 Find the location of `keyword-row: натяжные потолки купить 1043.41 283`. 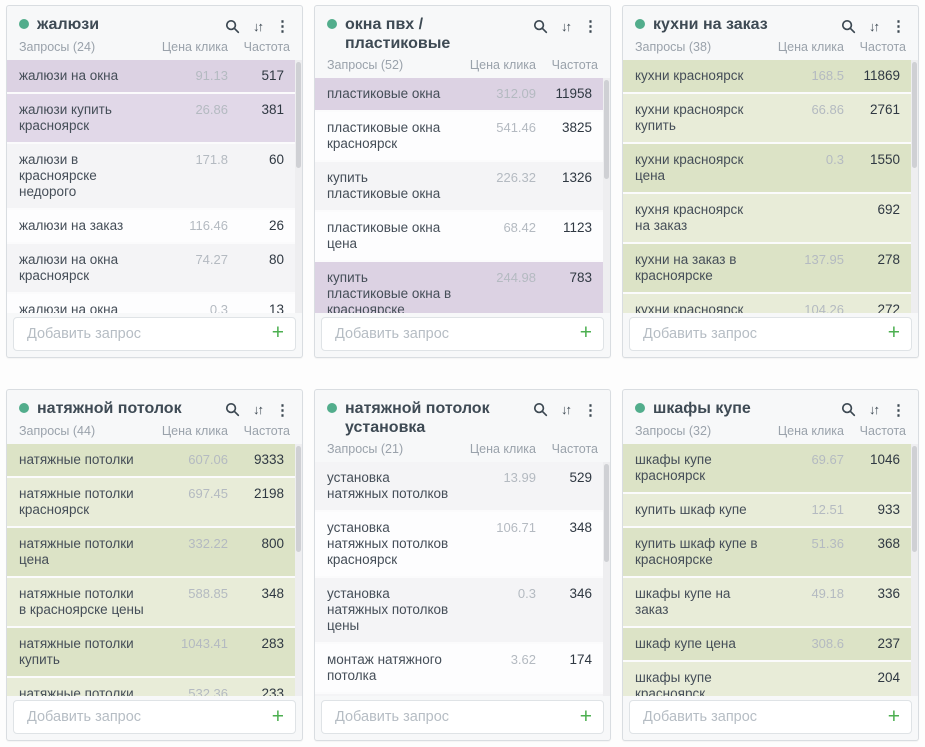

keyword-row: натяжные потолки купить 1043.41 283 is located at coordinates (154, 651).